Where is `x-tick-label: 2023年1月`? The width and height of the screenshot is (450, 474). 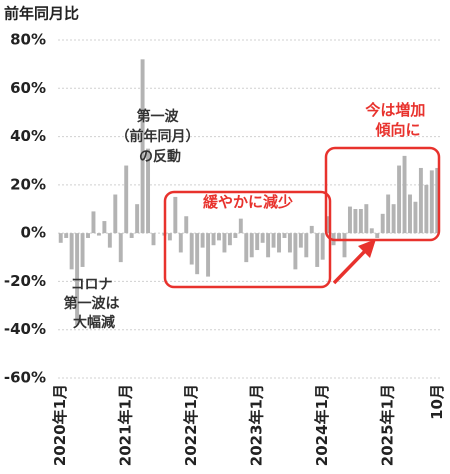 x-tick-label: 2023年1月 is located at coordinates (257, 425).